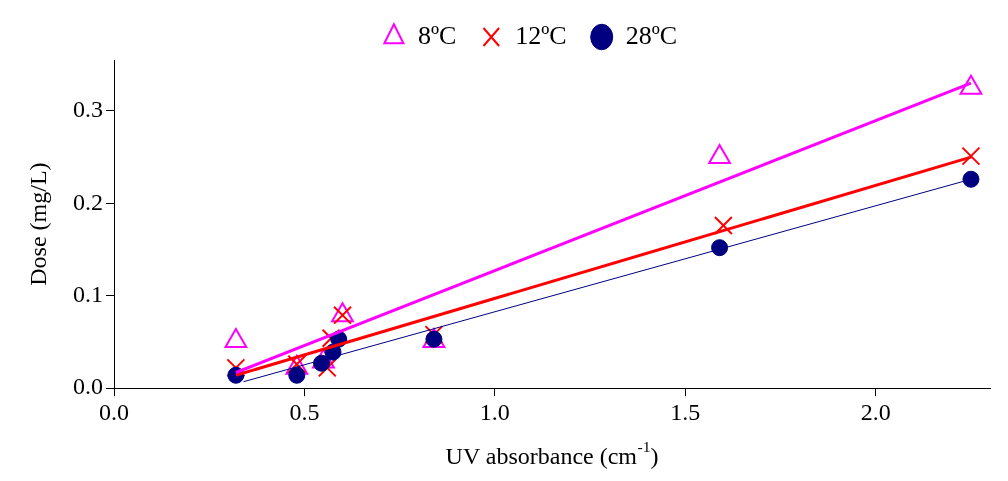  I want to click on legend-label: 8ºC, so click(437, 35).